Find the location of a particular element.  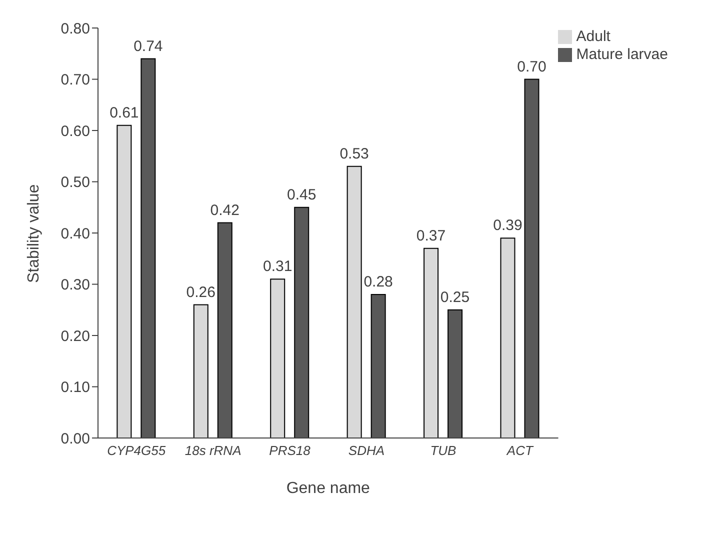

legend-label: Adult is located at coordinates (593, 36).